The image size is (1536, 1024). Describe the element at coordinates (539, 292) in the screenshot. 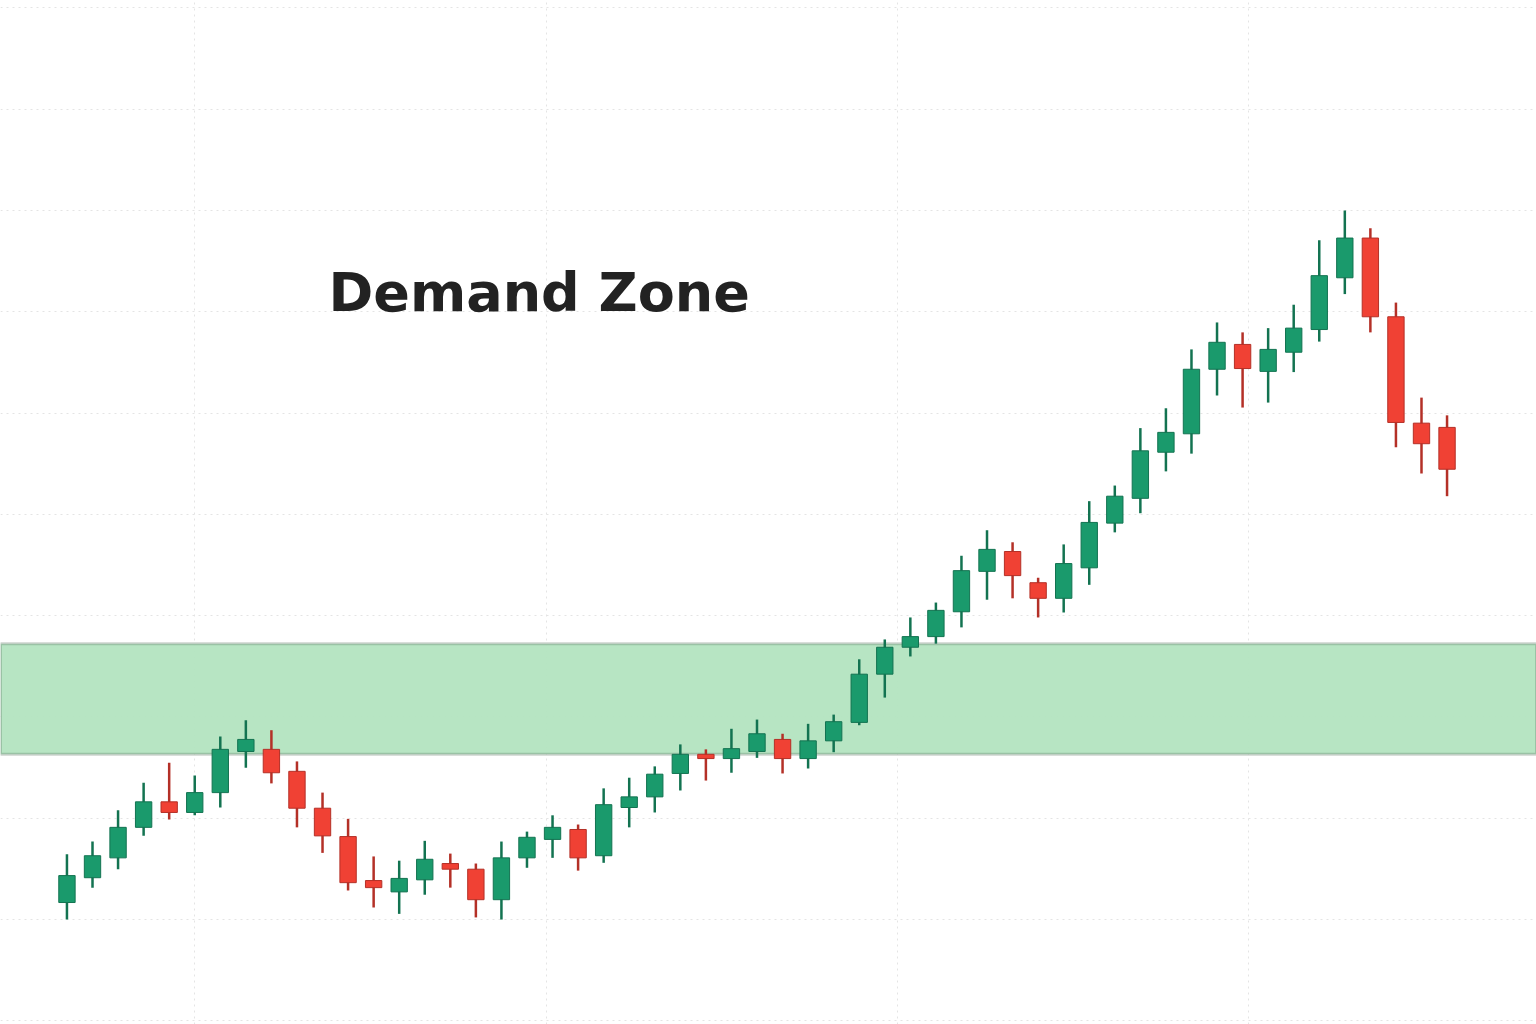

I see `annotation: Demand Zone` at that location.